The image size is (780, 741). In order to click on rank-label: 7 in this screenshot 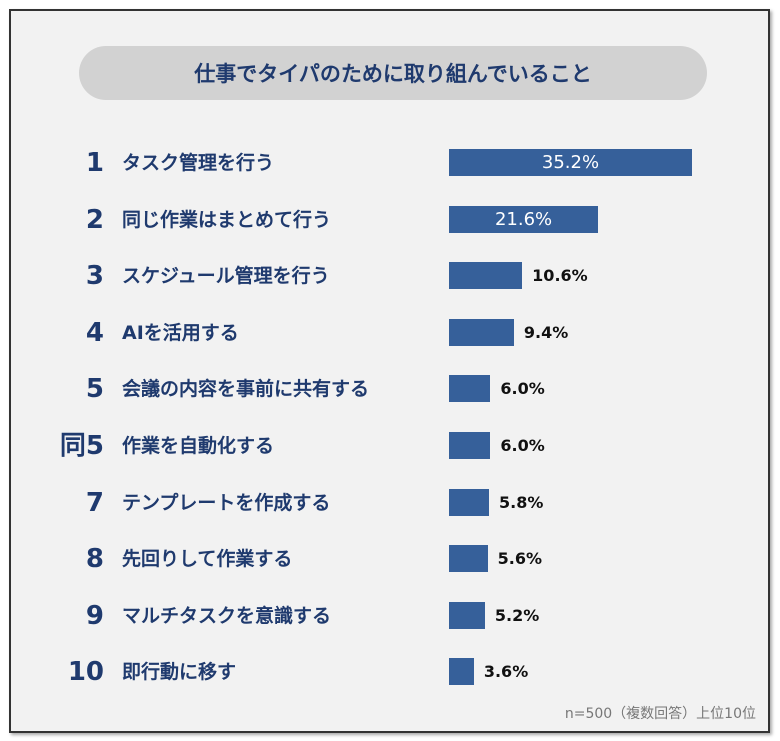, I will do `click(94, 502)`.